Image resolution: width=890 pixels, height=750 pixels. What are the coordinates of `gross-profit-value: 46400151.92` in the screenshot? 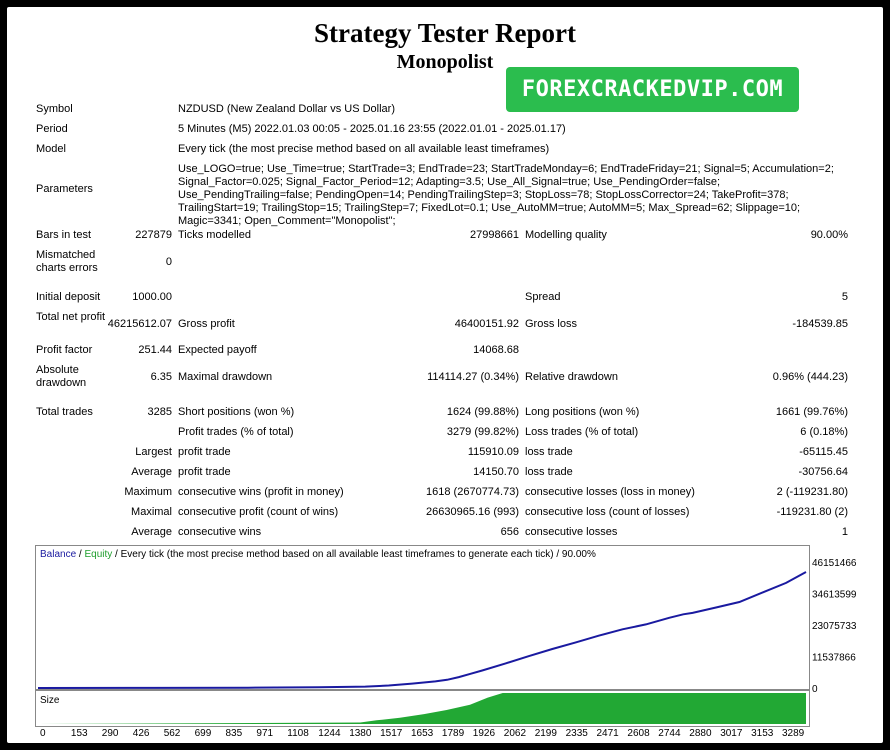 It's located at (486, 324).